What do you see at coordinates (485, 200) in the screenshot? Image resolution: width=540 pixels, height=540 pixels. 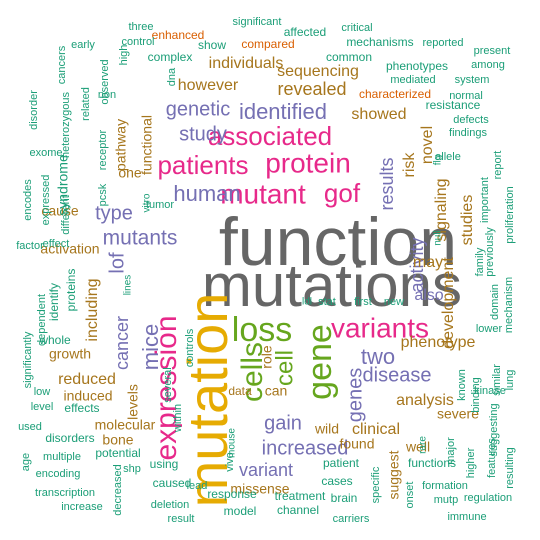 I see `word-important: important` at bounding box center [485, 200].